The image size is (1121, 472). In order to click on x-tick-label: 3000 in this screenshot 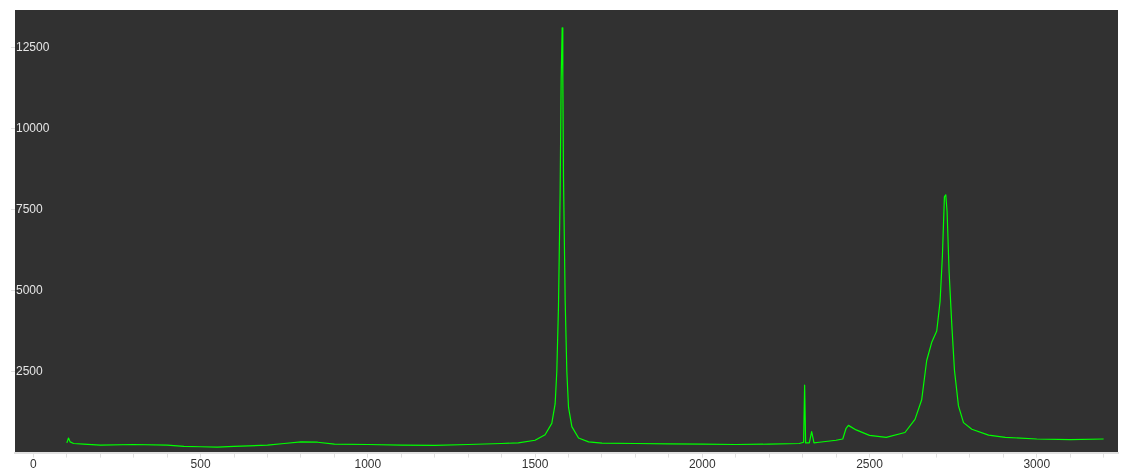, I will do `click(1037, 464)`.